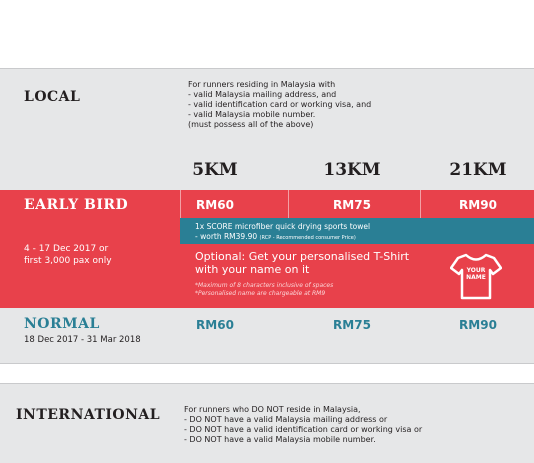 This screenshot has height=463, width=534. Describe the element at coordinates (262, 84) in the screenshot. I see `line: For runners residing in Malaysia with` at that location.